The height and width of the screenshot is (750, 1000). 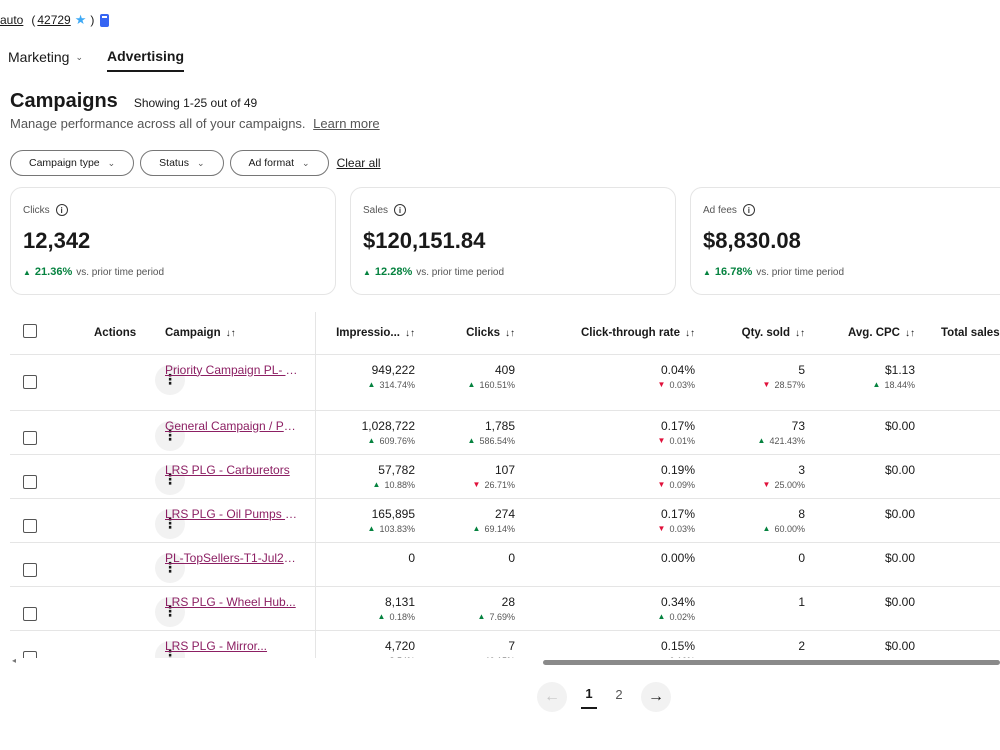 I want to click on sales-value: $1,5, so click(x=957, y=514).